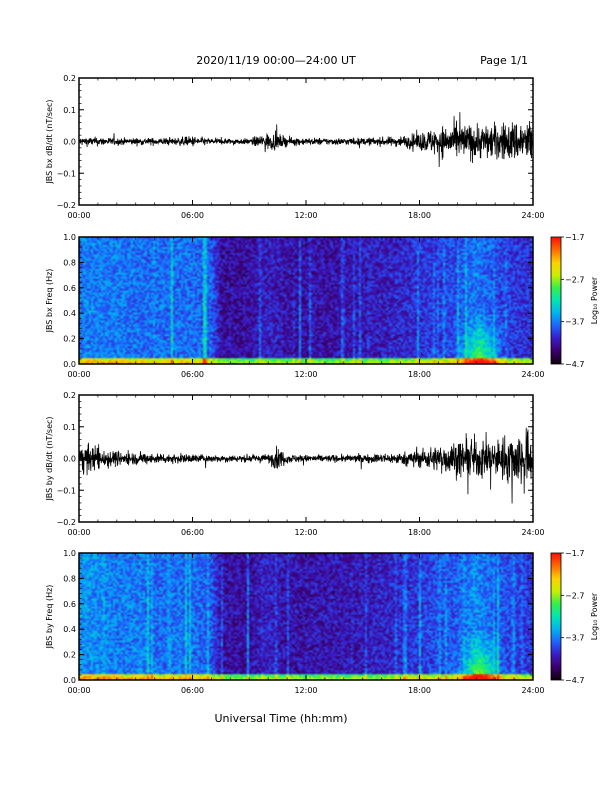  I want to click on page-number: Page 1/1, so click(504, 60).